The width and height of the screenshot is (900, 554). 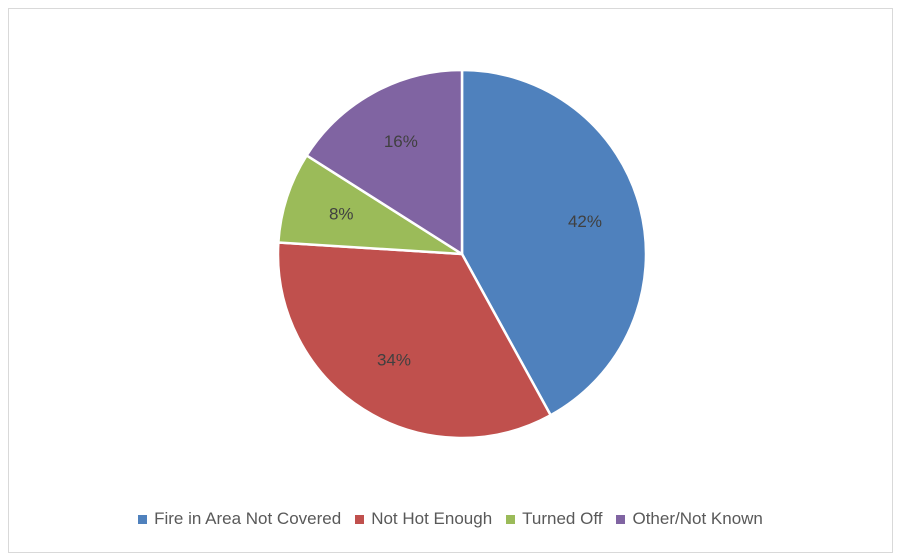 I want to click on legend-item-turned-off: Turned Off, so click(x=554, y=519).